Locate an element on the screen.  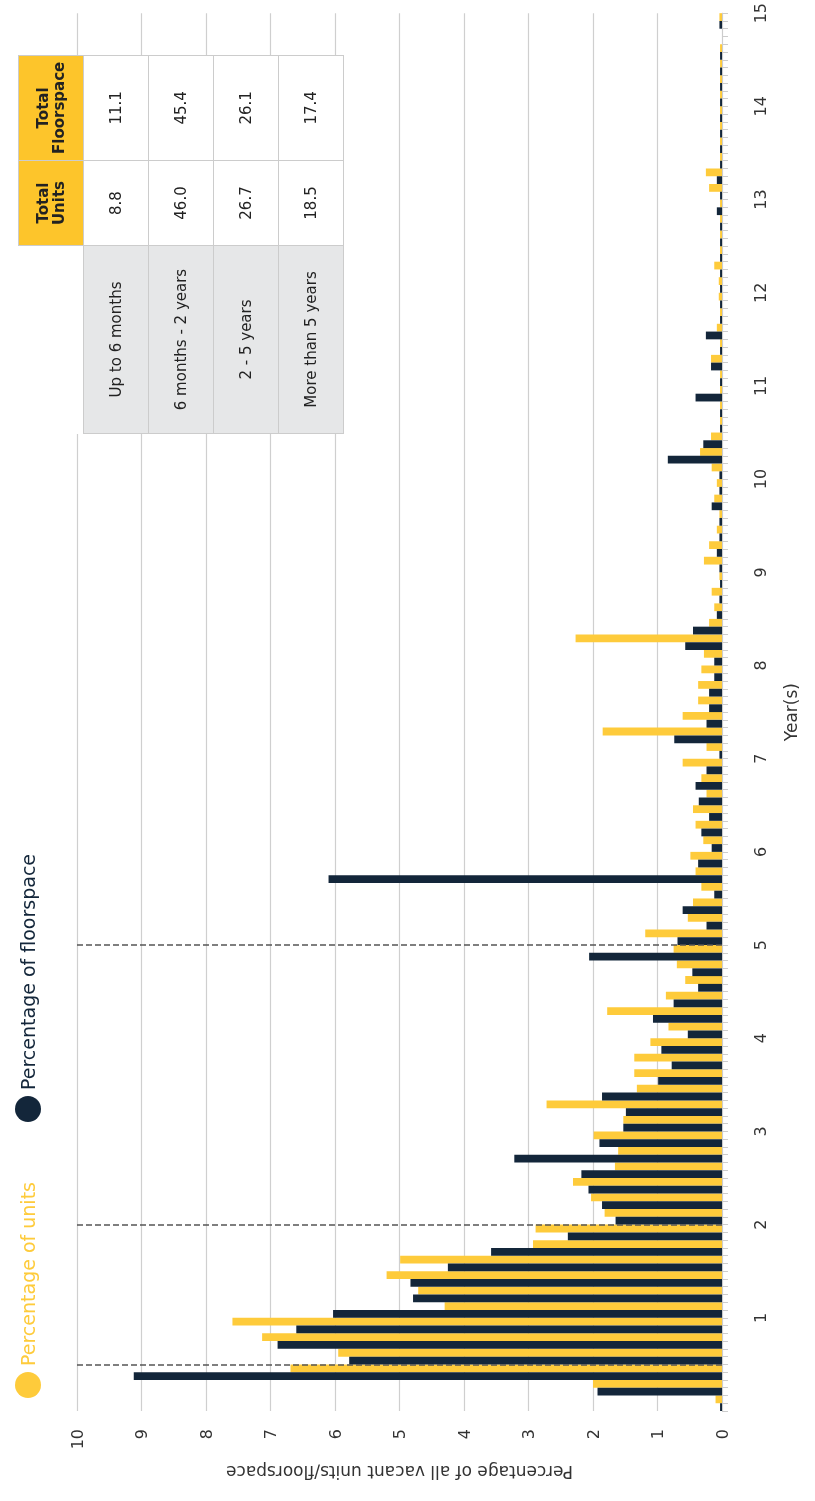
x-tick-label: 3 is located at coordinates (528, 1434).